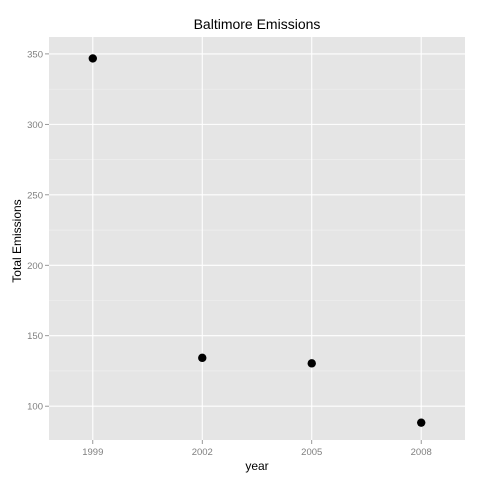  Describe the element at coordinates (257, 449) in the screenshot. I see `x-axis-ticks: 1999 2002 2005 2008` at that location.